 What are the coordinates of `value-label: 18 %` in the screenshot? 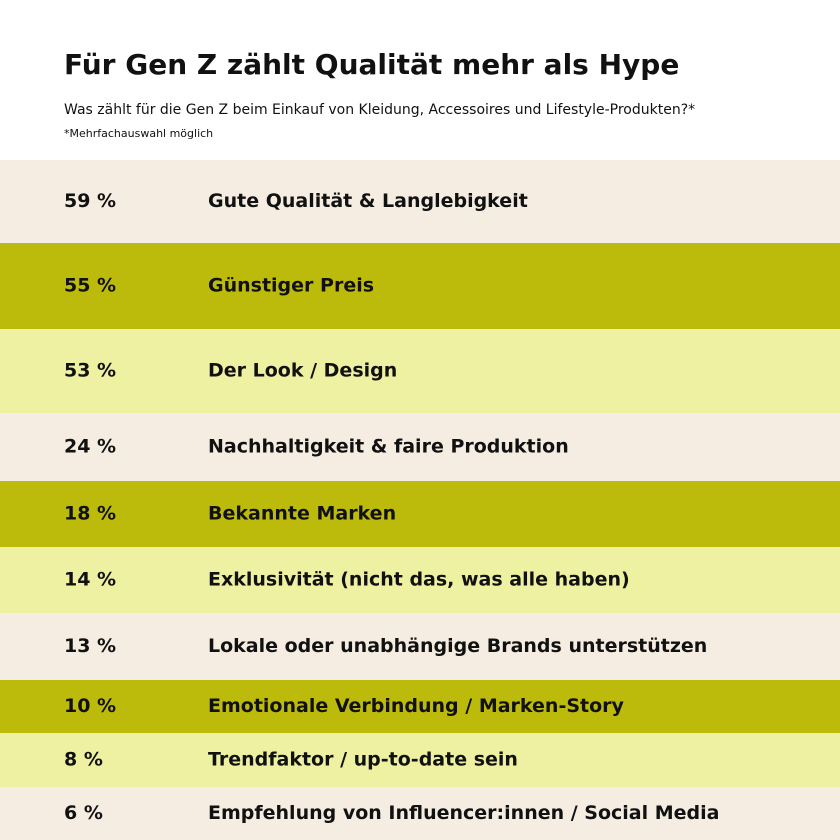 It's located at (90, 514).